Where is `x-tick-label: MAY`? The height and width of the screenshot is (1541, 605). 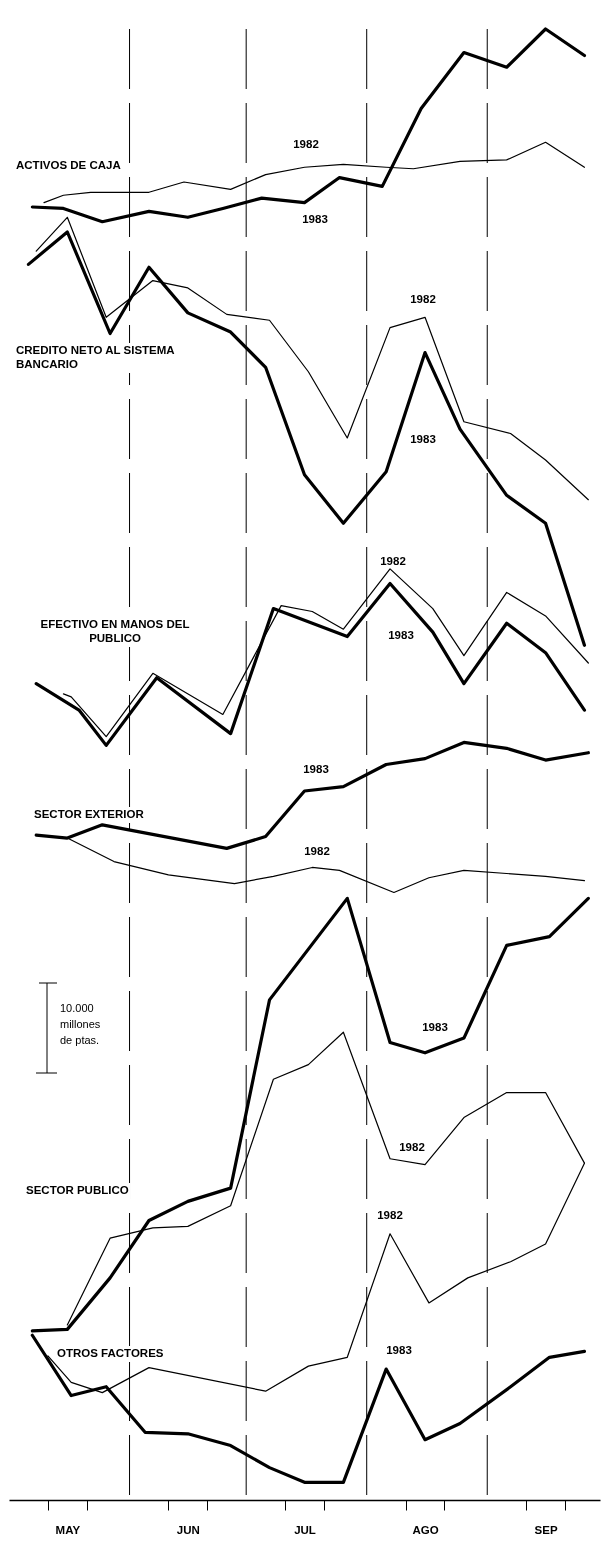
x-tick-label: MAY is located at coordinates (68, 1529).